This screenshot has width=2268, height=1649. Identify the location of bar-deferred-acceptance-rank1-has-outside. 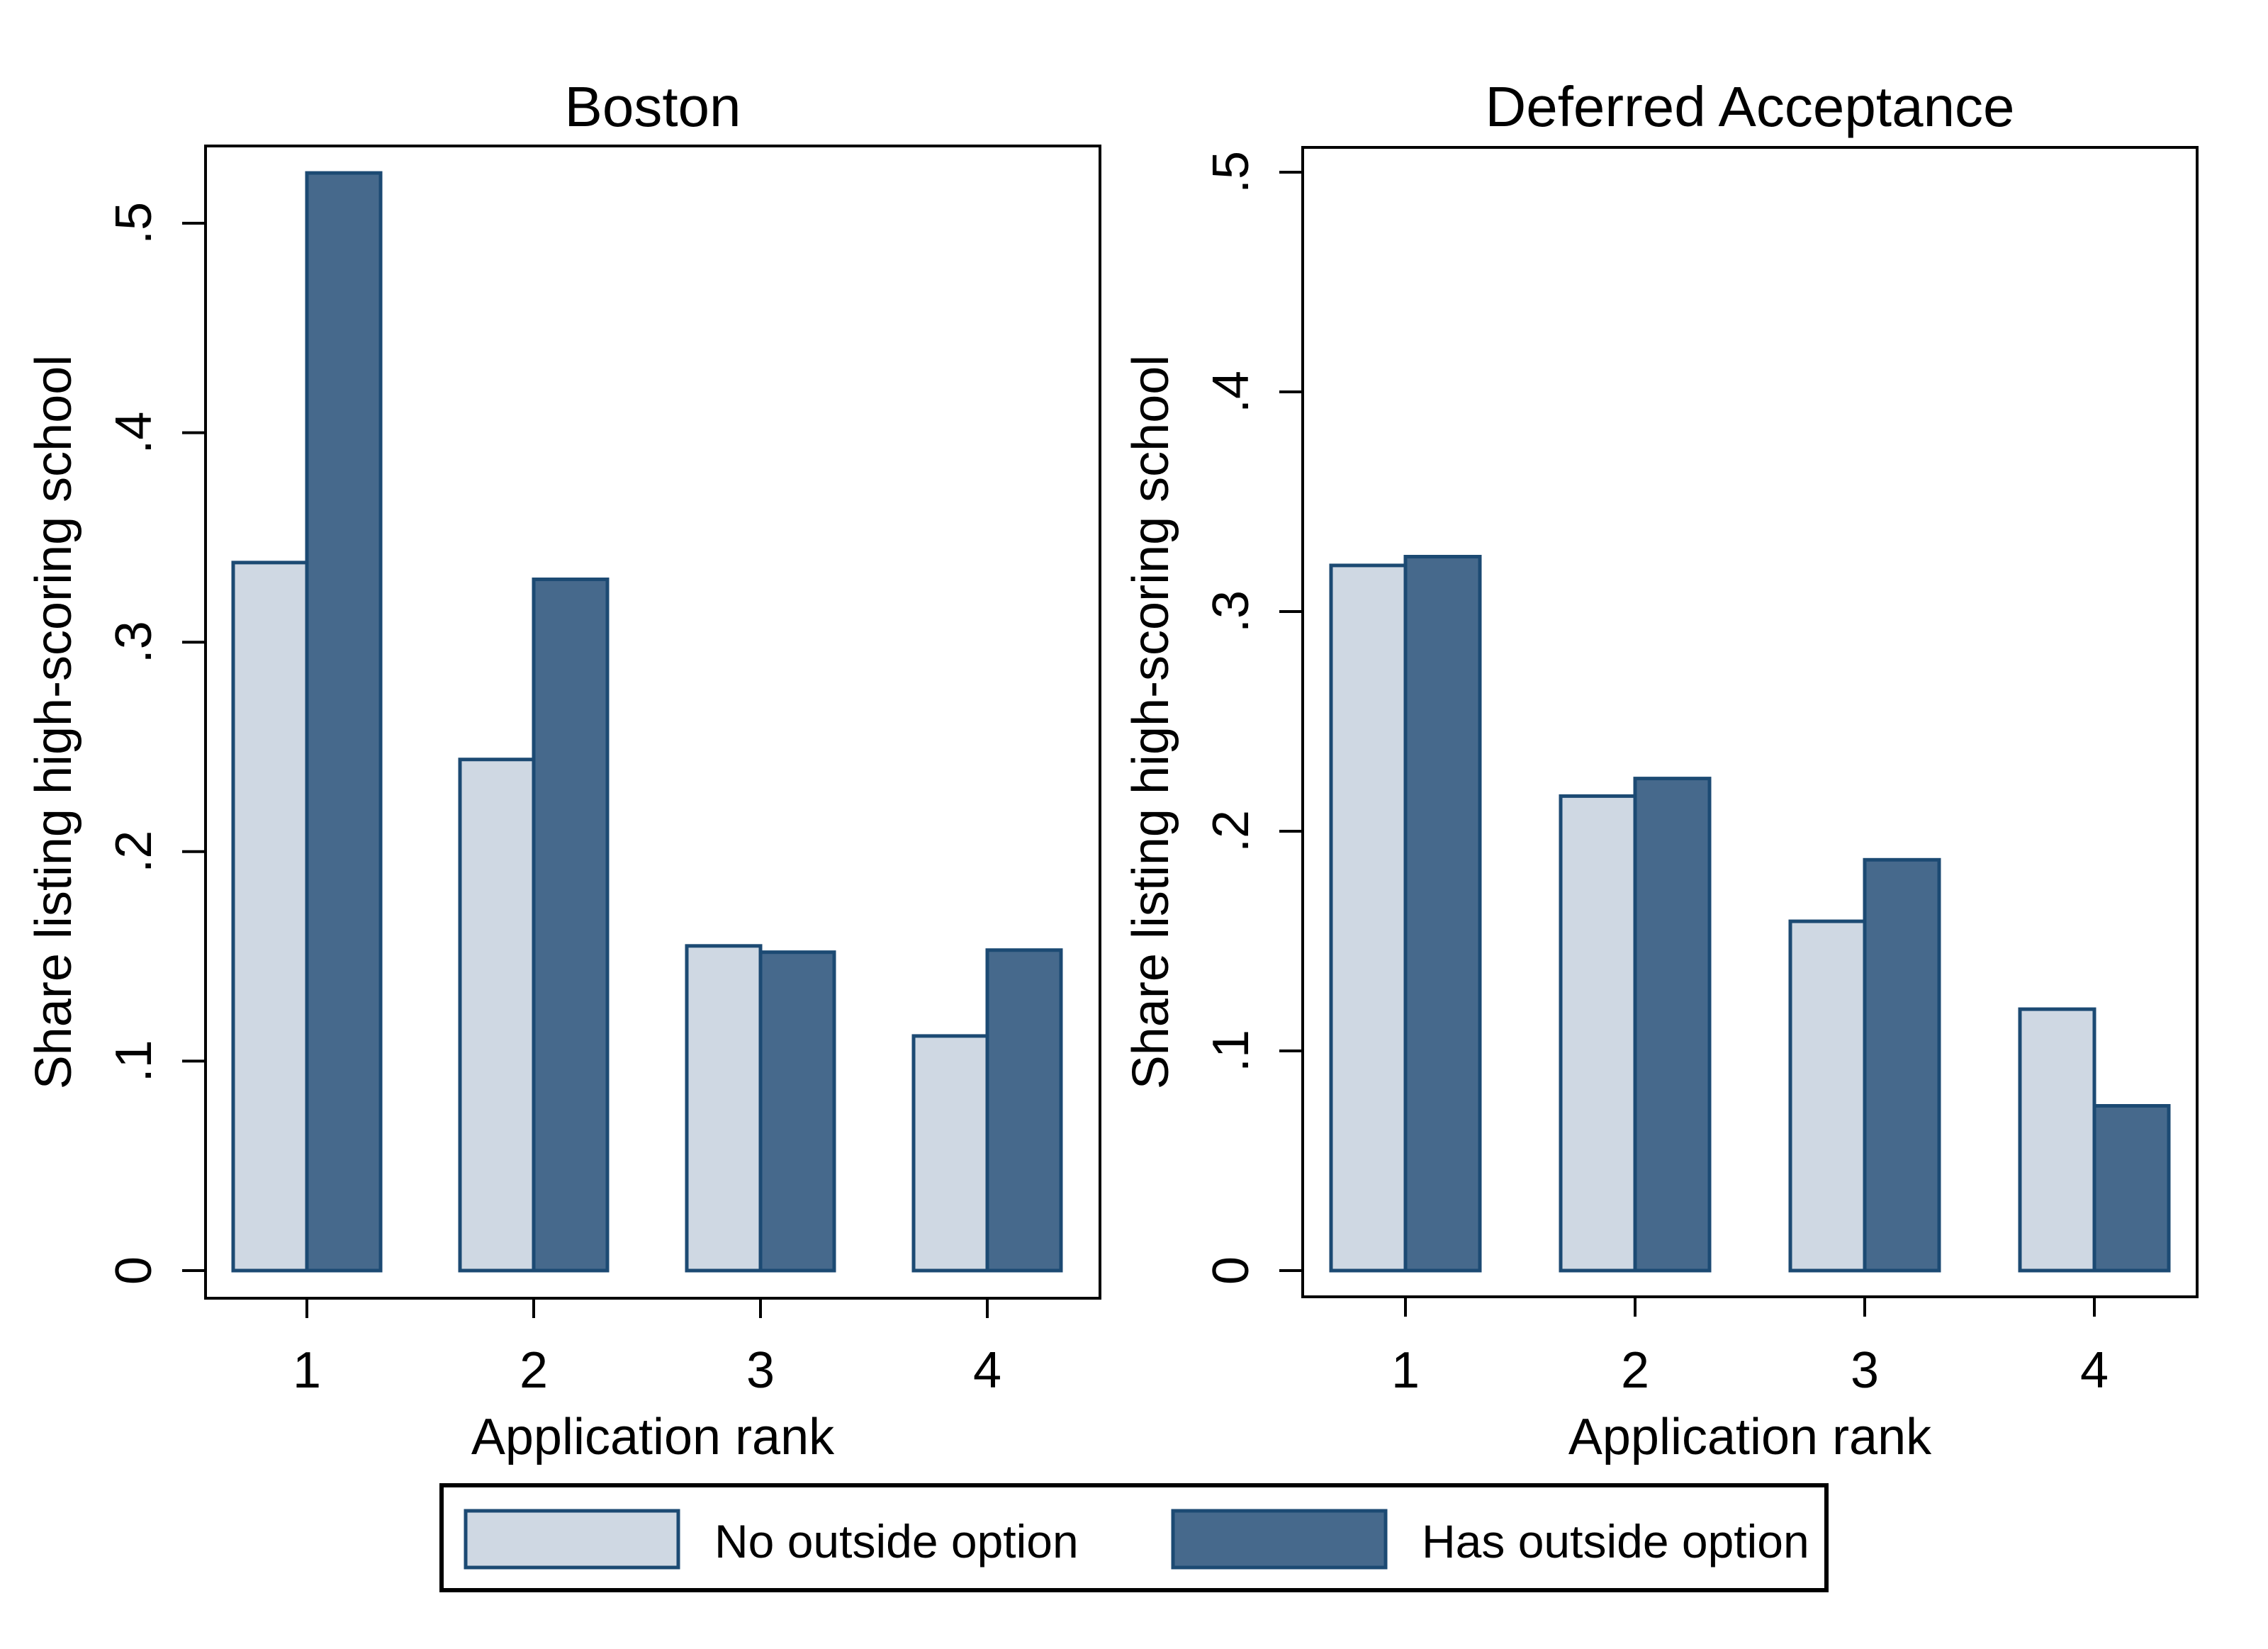
(1442, 914).